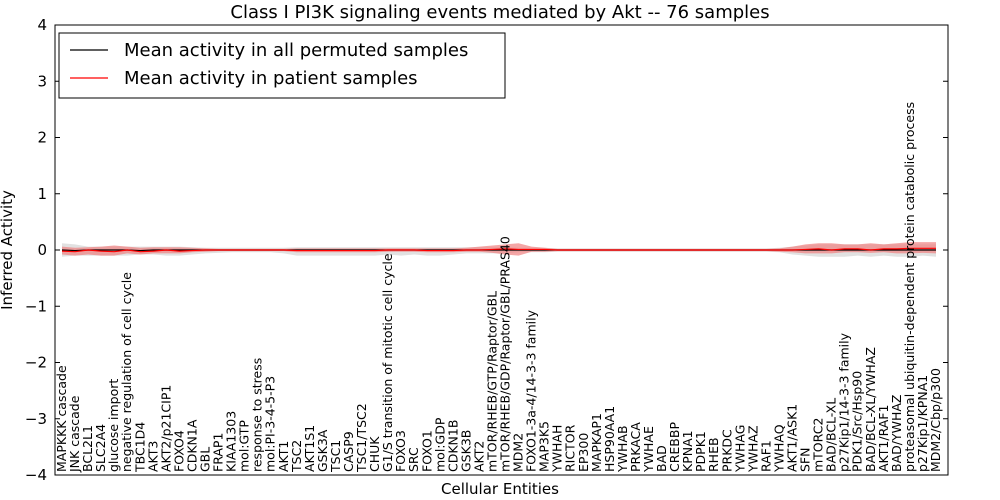  Describe the element at coordinates (296, 456) in the screenshot. I see `x-category-label: TSC2` at that location.